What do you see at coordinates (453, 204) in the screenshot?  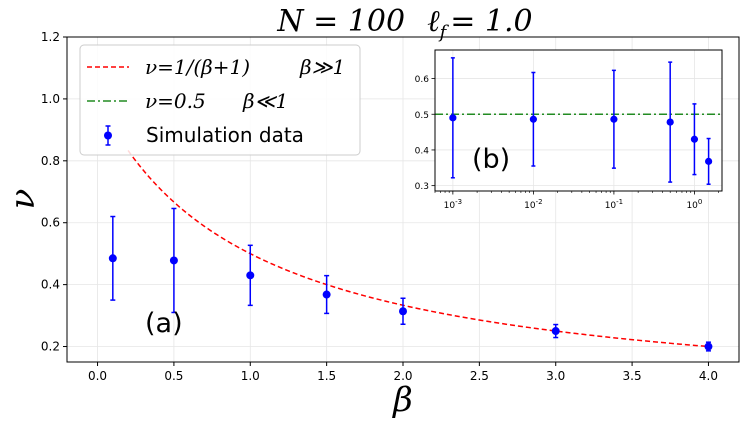 I see `inset-x-tick-label: 10⁻³` at bounding box center [453, 204].